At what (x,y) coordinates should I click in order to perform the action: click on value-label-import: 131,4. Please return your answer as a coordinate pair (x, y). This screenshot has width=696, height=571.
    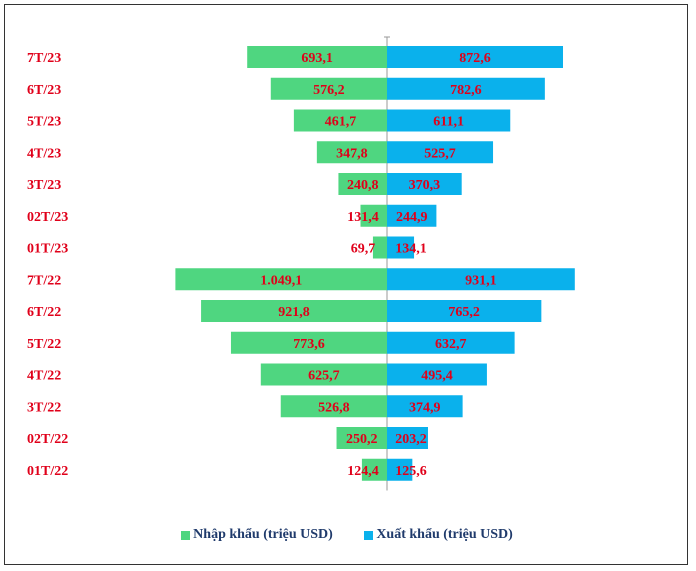
    Looking at the image, I should click on (363, 217).